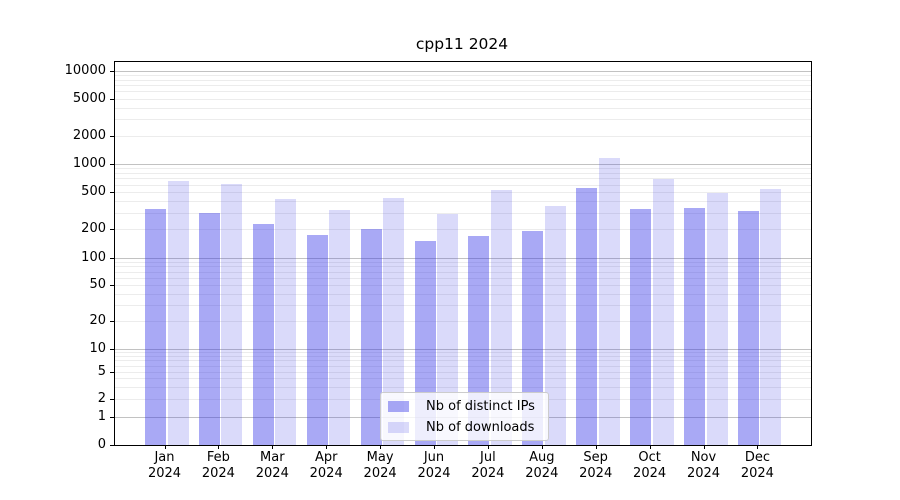  What do you see at coordinates (85, 70) in the screenshot?
I see `y-tick-label: 10000` at bounding box center [85, 70].